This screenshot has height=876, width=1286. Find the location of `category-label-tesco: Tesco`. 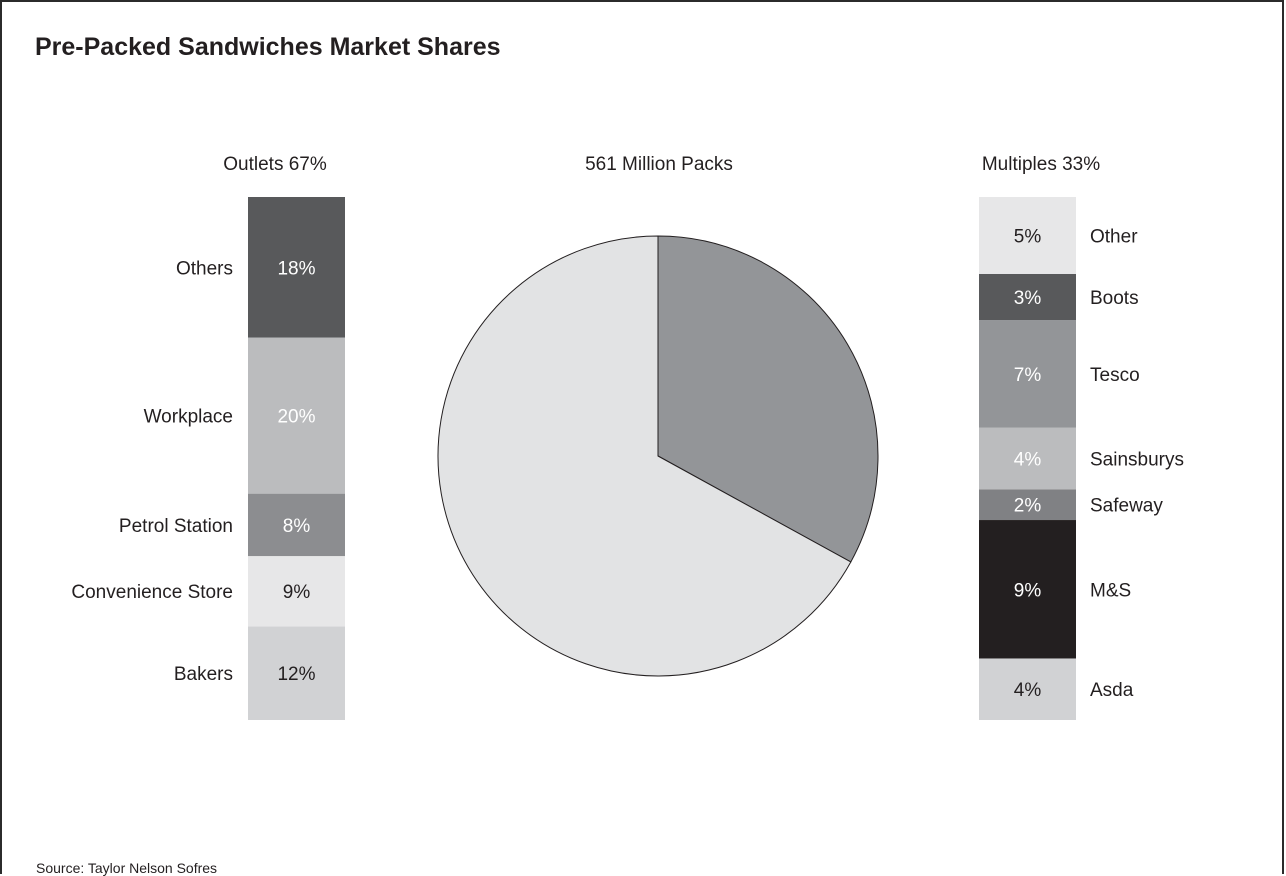

category-label-tesco: Tesco is located at coordinates (1115, 375).